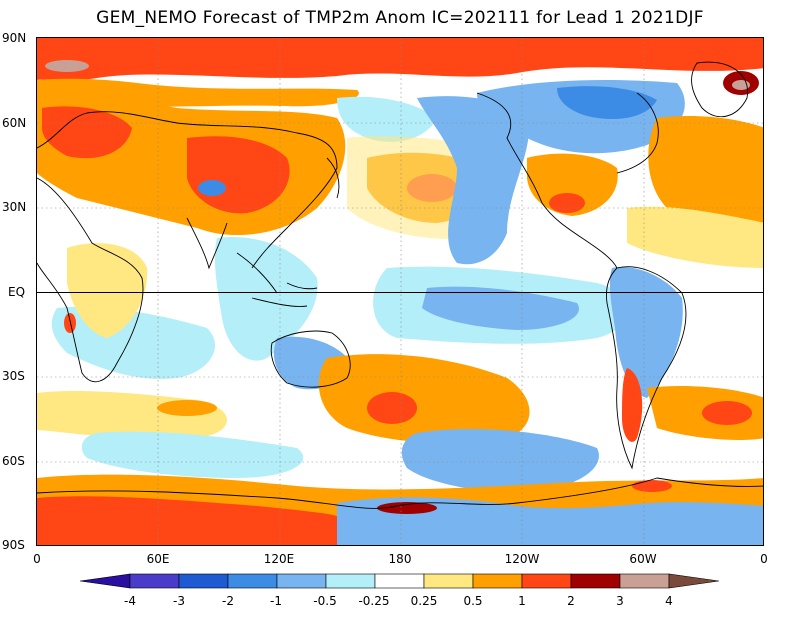 The width and height of the screenshot is (800, 618). I want to click on south-america-warm, so click(632, 405).